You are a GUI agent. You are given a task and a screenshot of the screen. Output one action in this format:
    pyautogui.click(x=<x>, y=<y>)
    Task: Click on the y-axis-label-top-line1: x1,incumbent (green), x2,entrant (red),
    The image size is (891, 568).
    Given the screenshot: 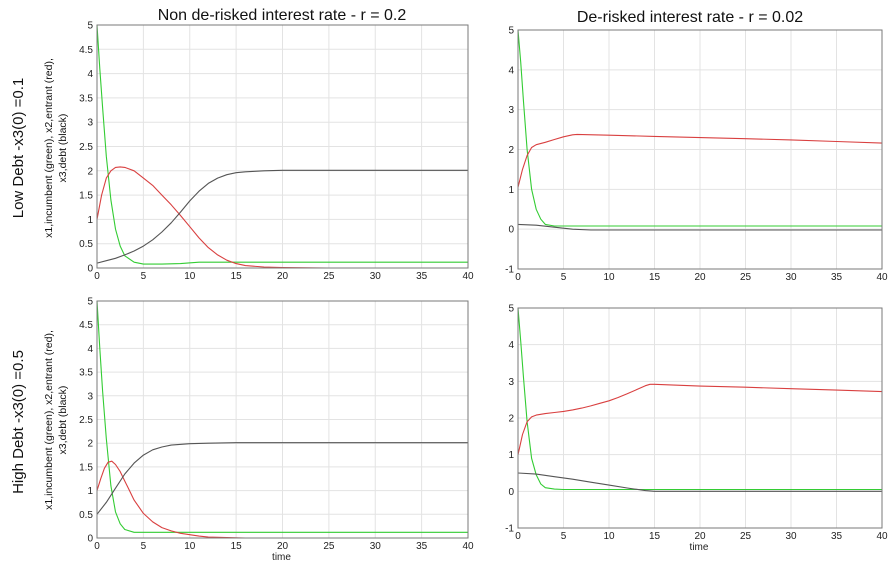 What is the action you would take?
    pyautogui.click(x=49, y=148)
    